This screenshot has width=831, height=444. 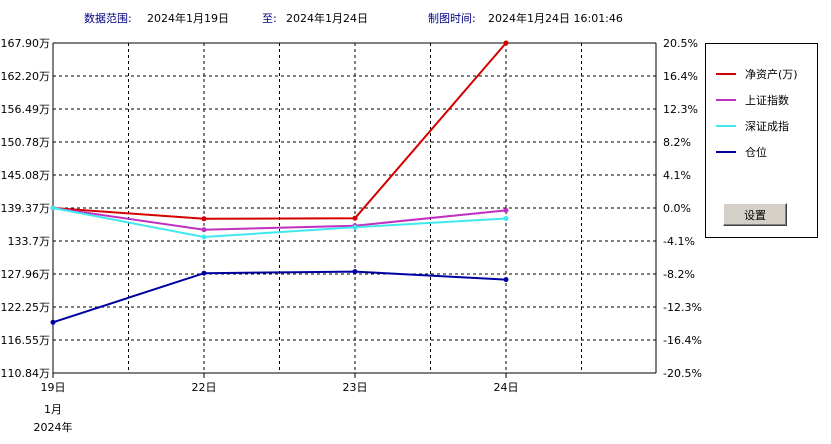 What do you see at coordinates (26, 340) in the screenshot?
I see `left-tick-label: 116.55万` at bounding box center [26, 340].